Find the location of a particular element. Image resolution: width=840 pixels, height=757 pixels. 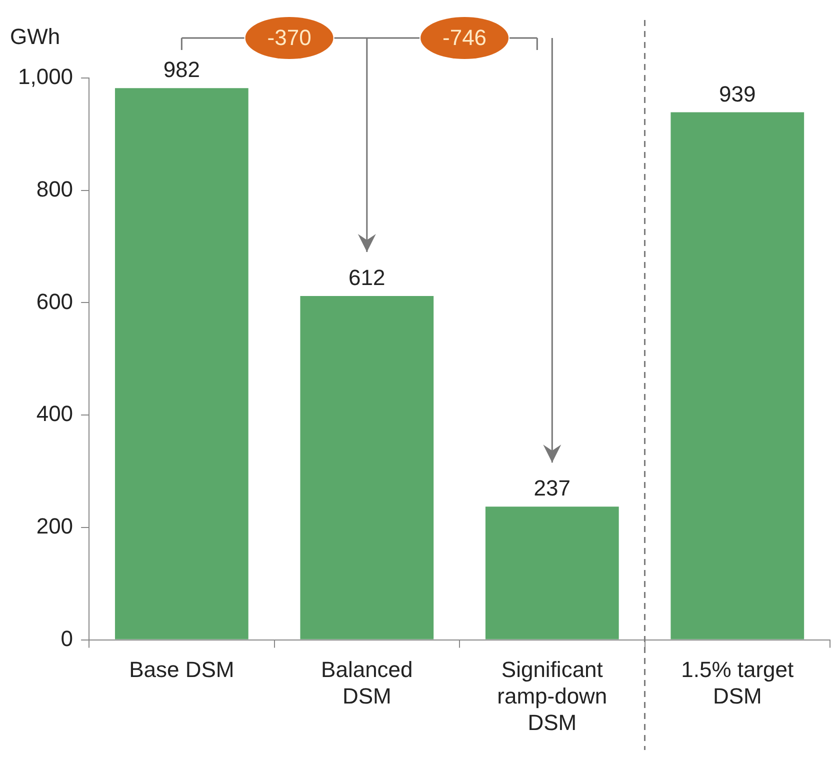

x-tick-label: Balanced DSM is located at coordinates (367, 682).